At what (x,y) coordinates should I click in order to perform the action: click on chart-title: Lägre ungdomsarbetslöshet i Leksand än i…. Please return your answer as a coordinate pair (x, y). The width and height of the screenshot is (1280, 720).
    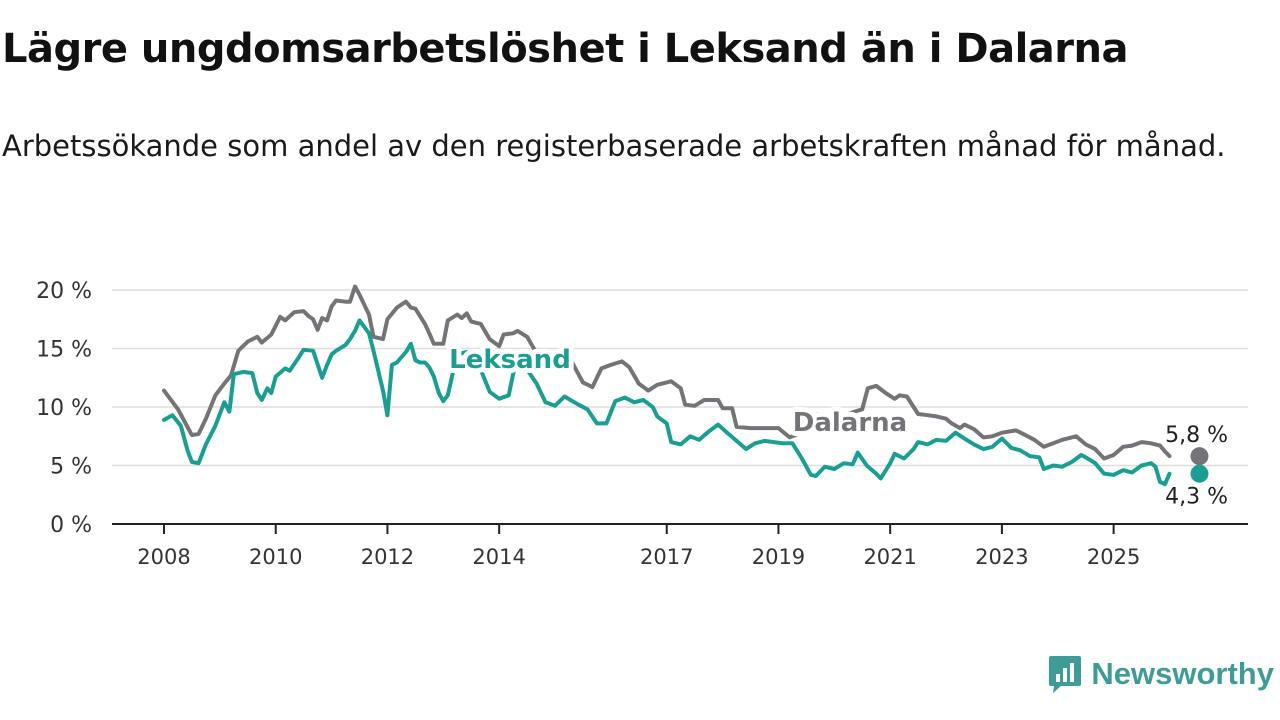
    Looking at the image, I should click on (565, 49).